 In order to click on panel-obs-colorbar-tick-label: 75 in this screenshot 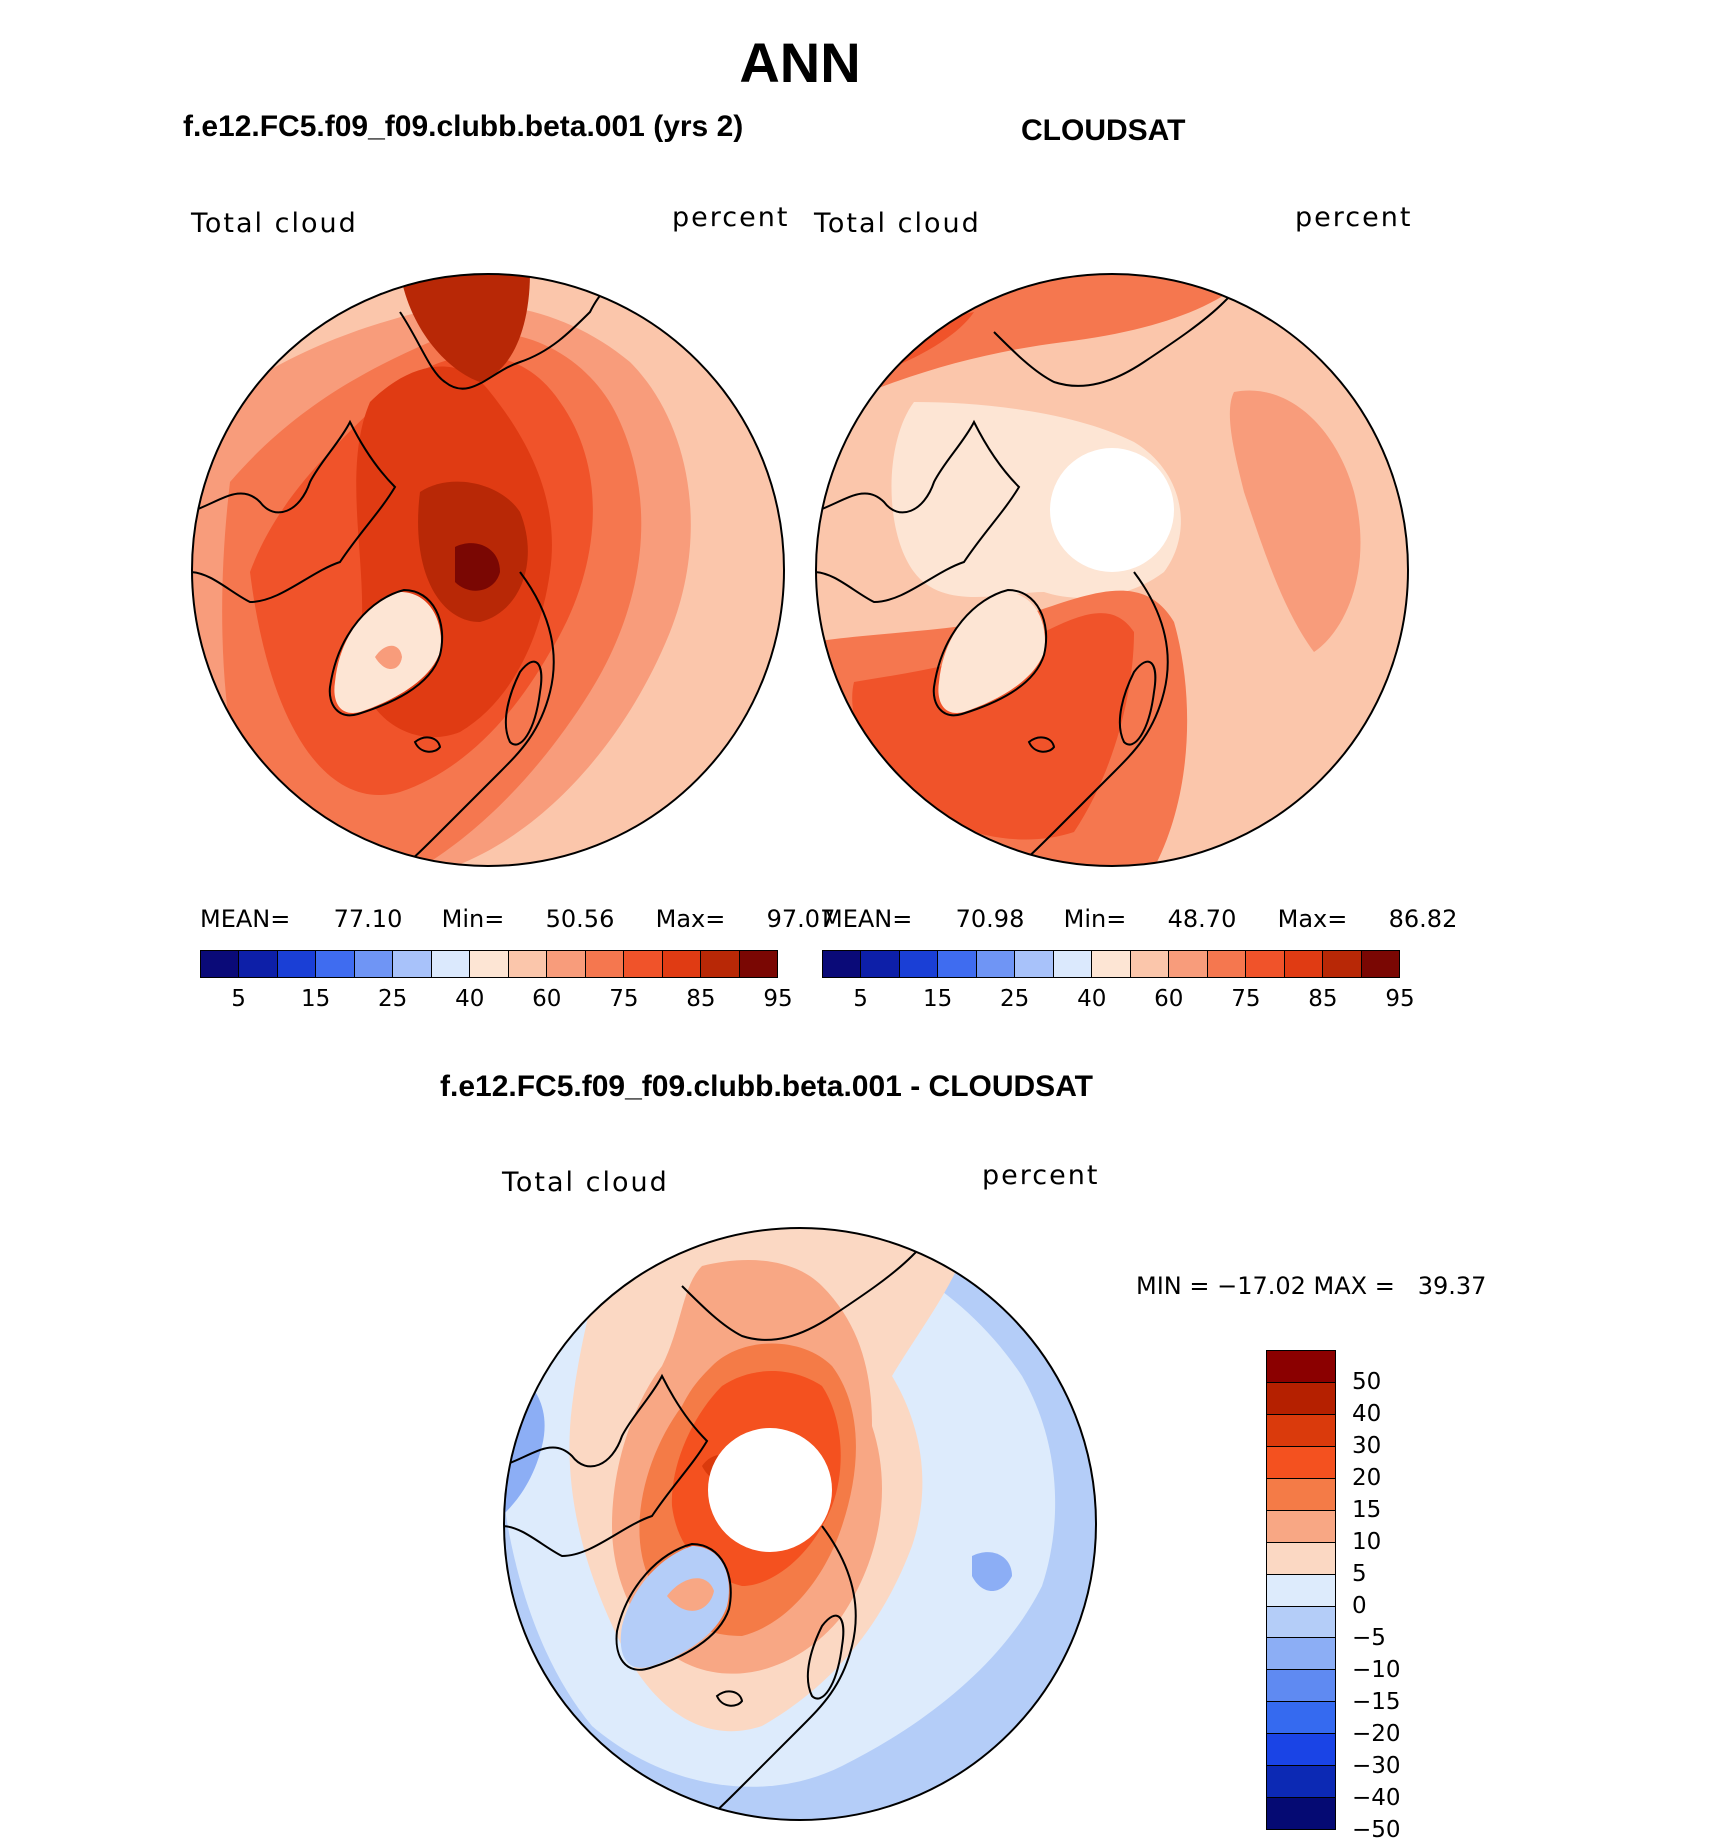, I will do `click(1246, 999)`.